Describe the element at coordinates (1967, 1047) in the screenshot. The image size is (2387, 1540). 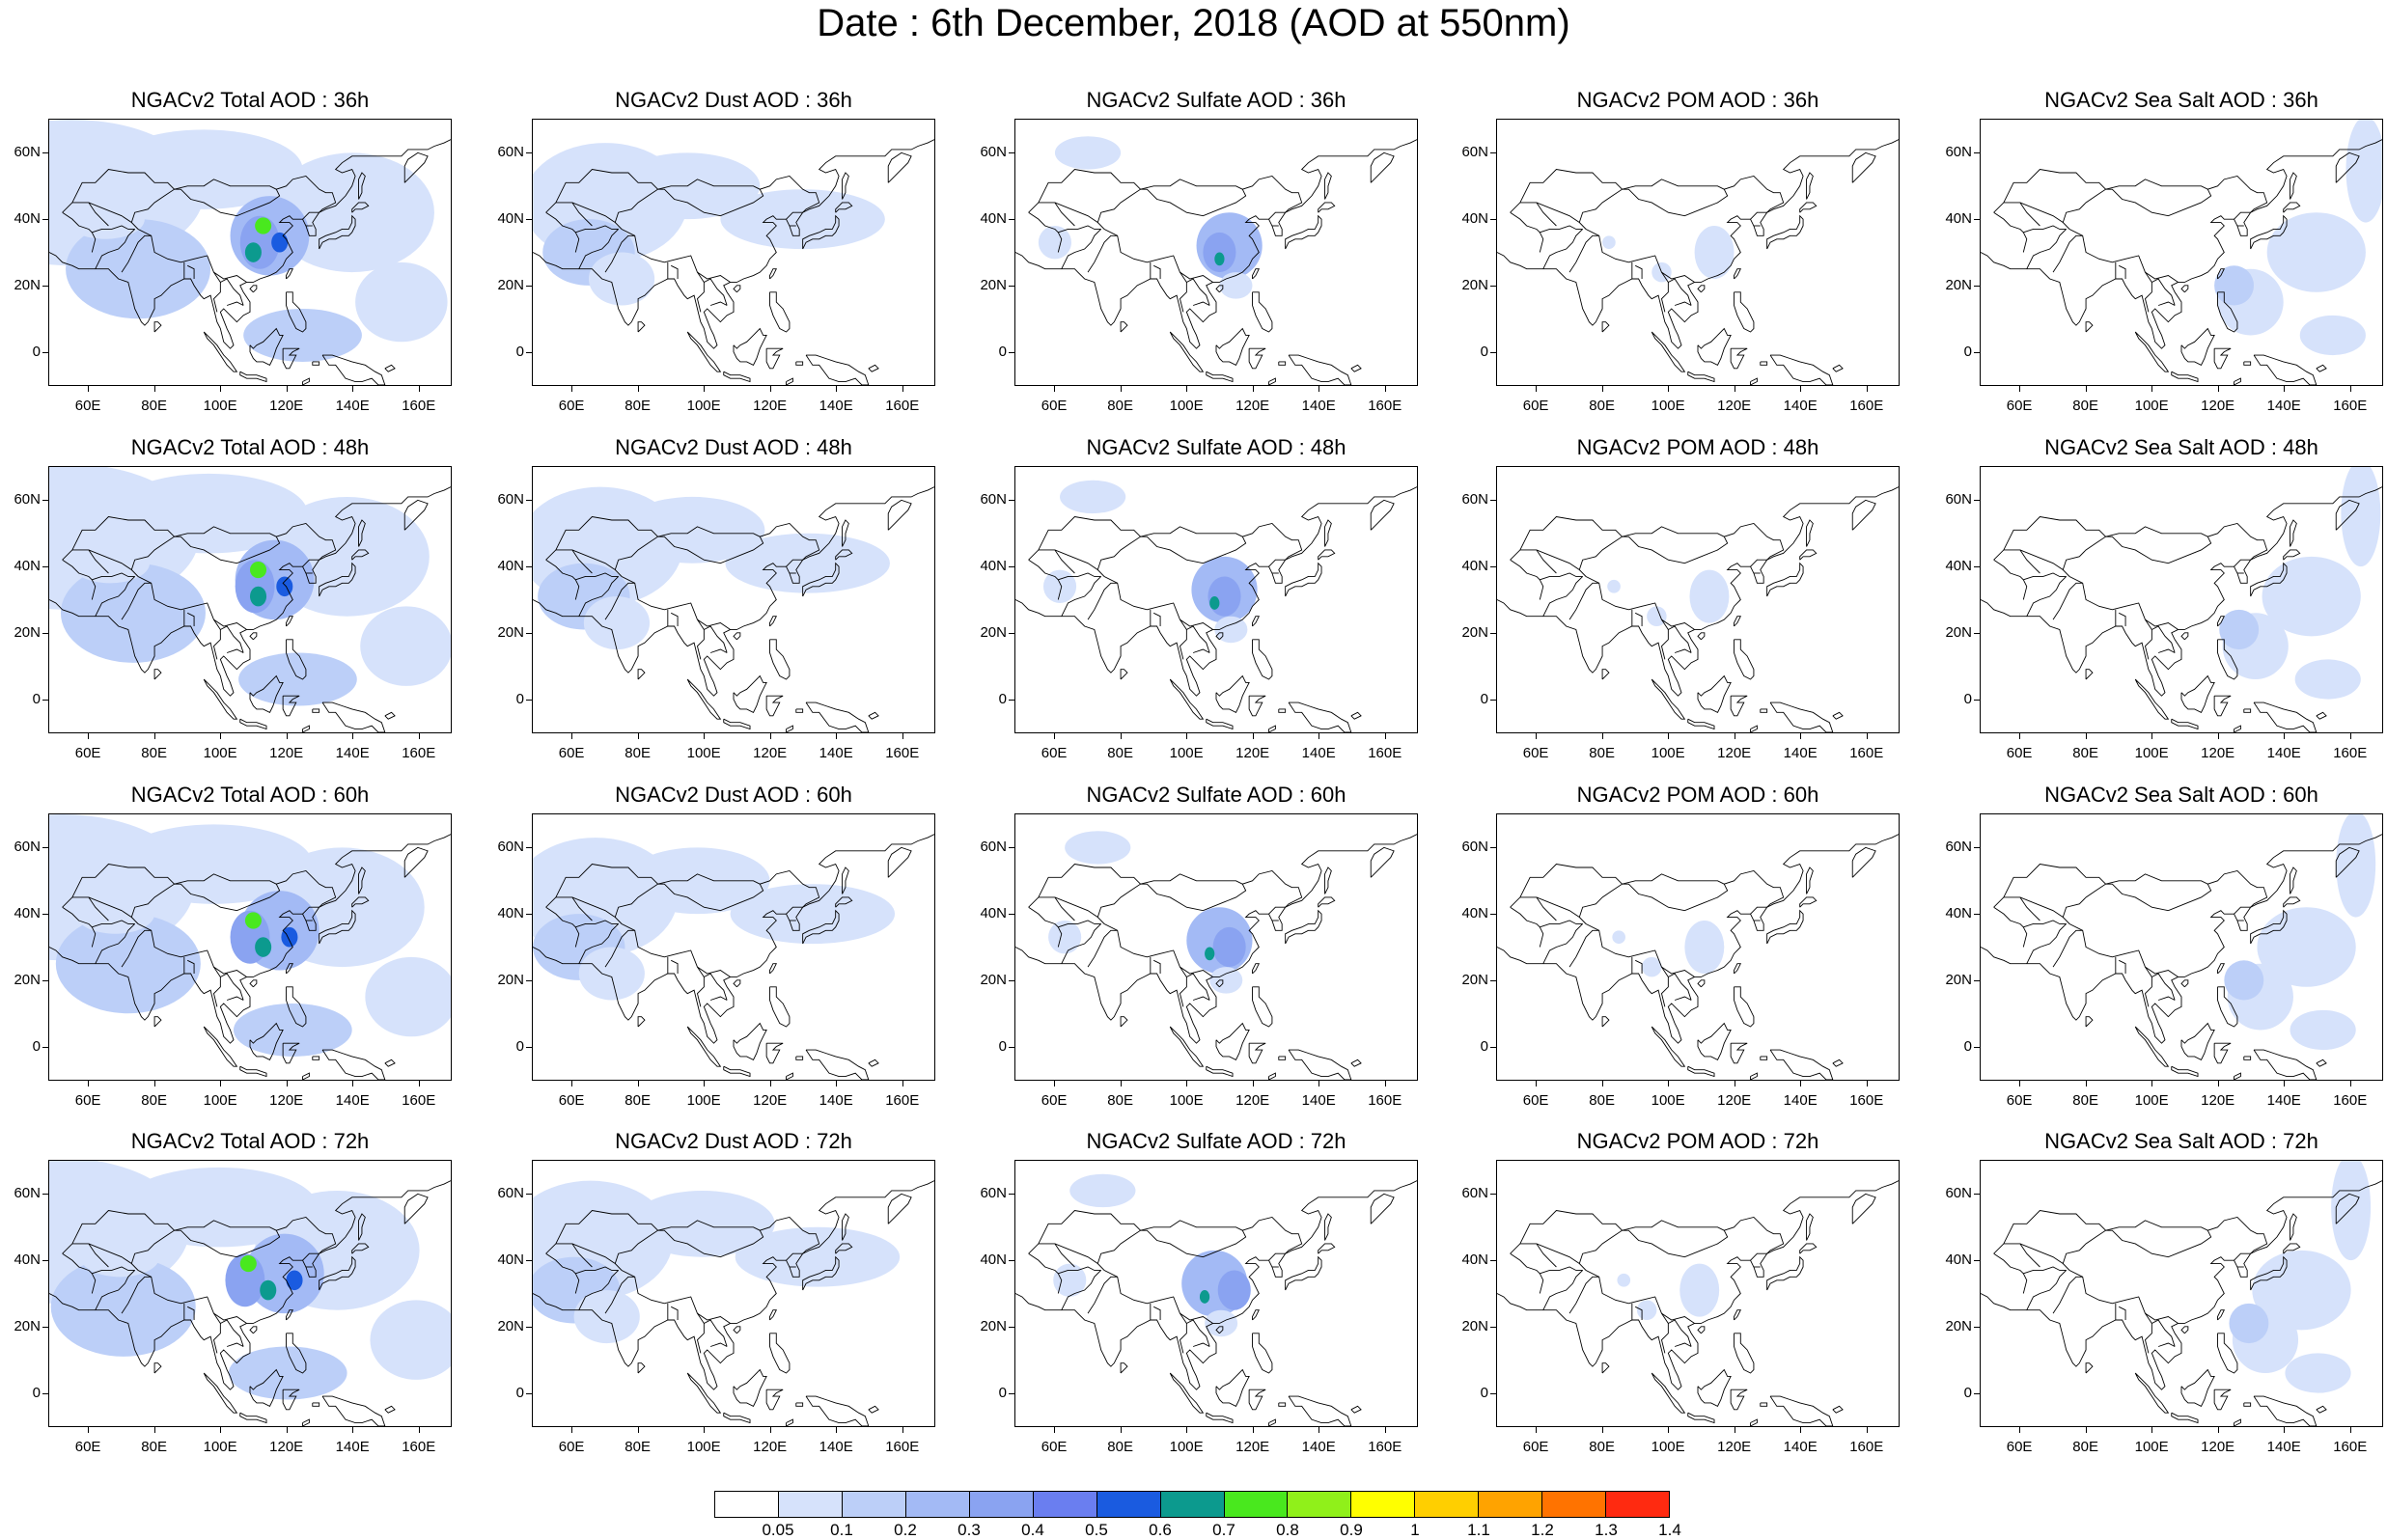
I see `lat-tick-label: 0` at that location.